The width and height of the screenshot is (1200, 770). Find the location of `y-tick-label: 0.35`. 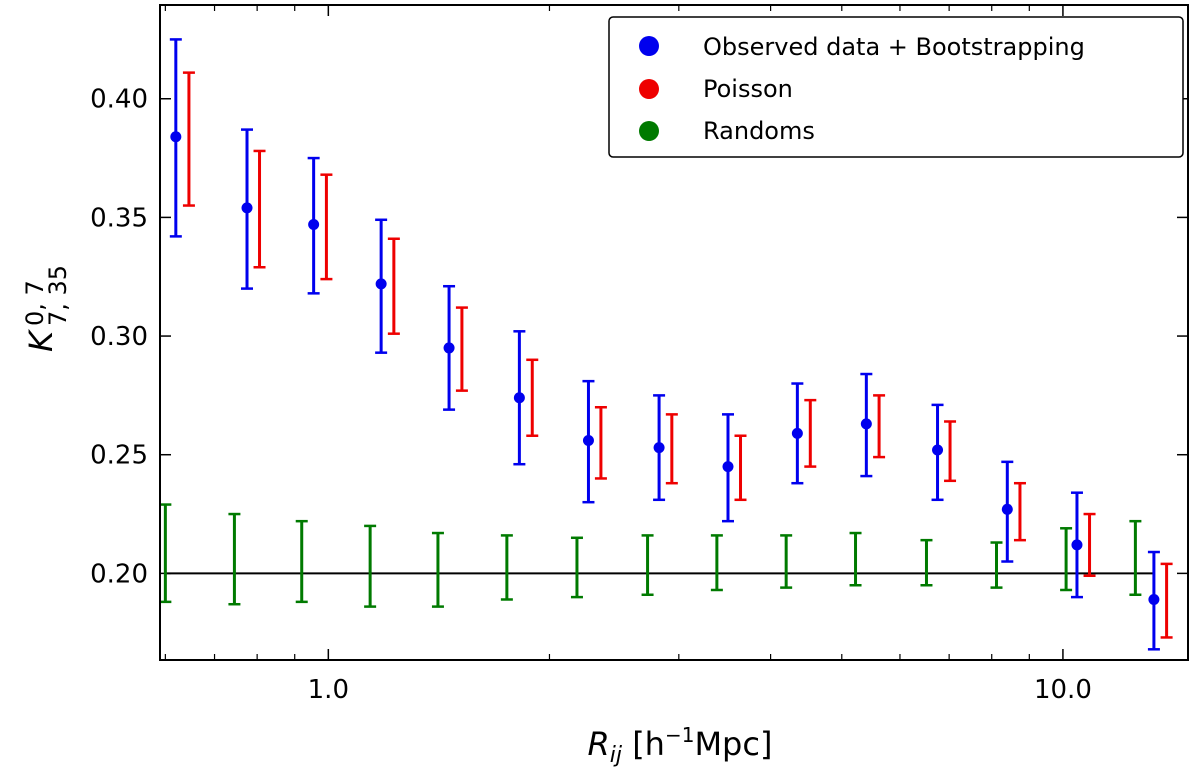

y-tick-label: 0.35 is located at coordinates (119, 218).